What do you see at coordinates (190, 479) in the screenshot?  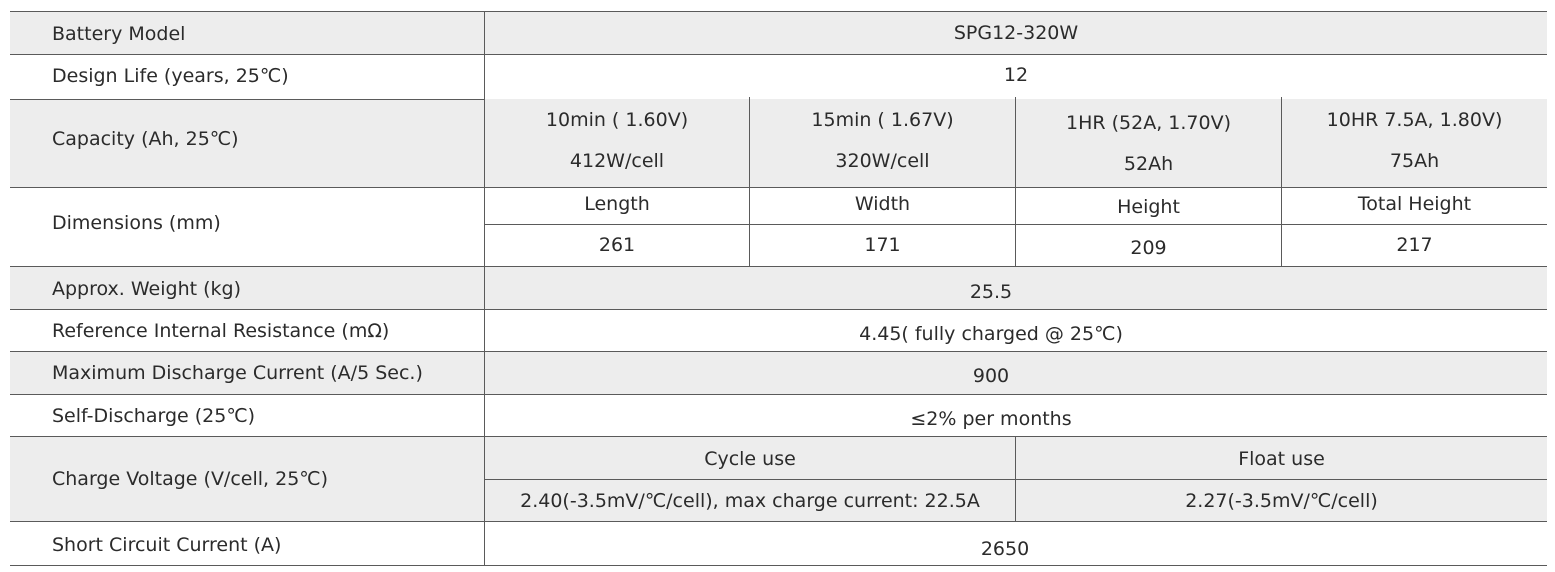 I see `label-charge-voltage: Charge Voltage (V/cell, 25℃)` at bounding box center [190, 479].